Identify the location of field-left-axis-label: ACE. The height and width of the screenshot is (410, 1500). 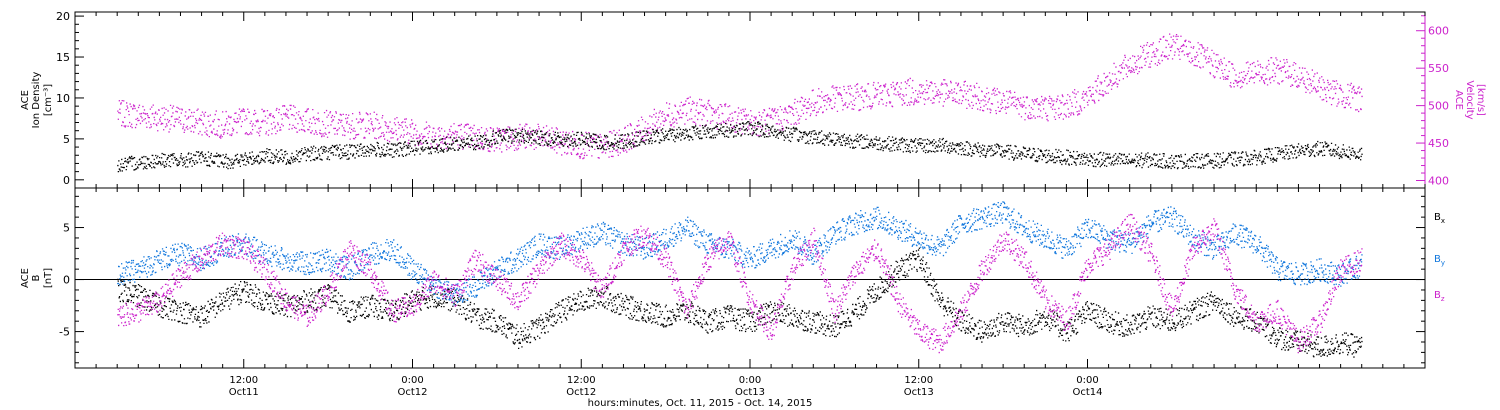
(25, 278).